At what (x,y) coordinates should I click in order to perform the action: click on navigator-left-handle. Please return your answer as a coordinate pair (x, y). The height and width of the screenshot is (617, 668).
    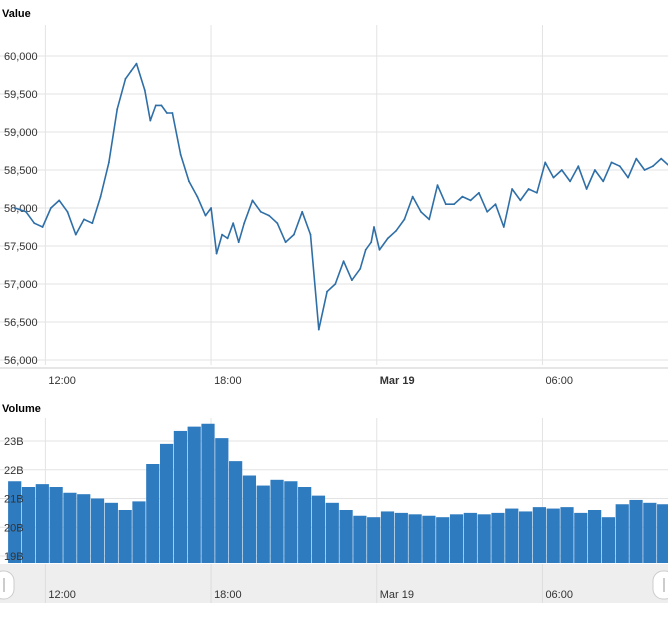
    Looking at the image, I should click on (7, 585).